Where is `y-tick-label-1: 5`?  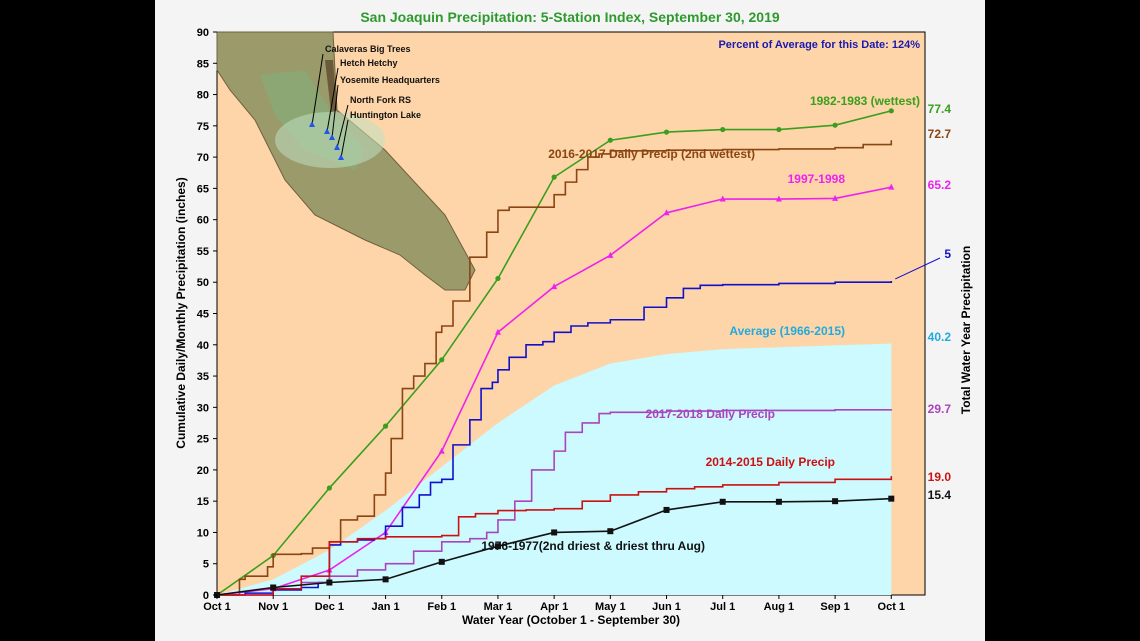 y-tick-label-1: 5 is located at coordinates (206, 565).